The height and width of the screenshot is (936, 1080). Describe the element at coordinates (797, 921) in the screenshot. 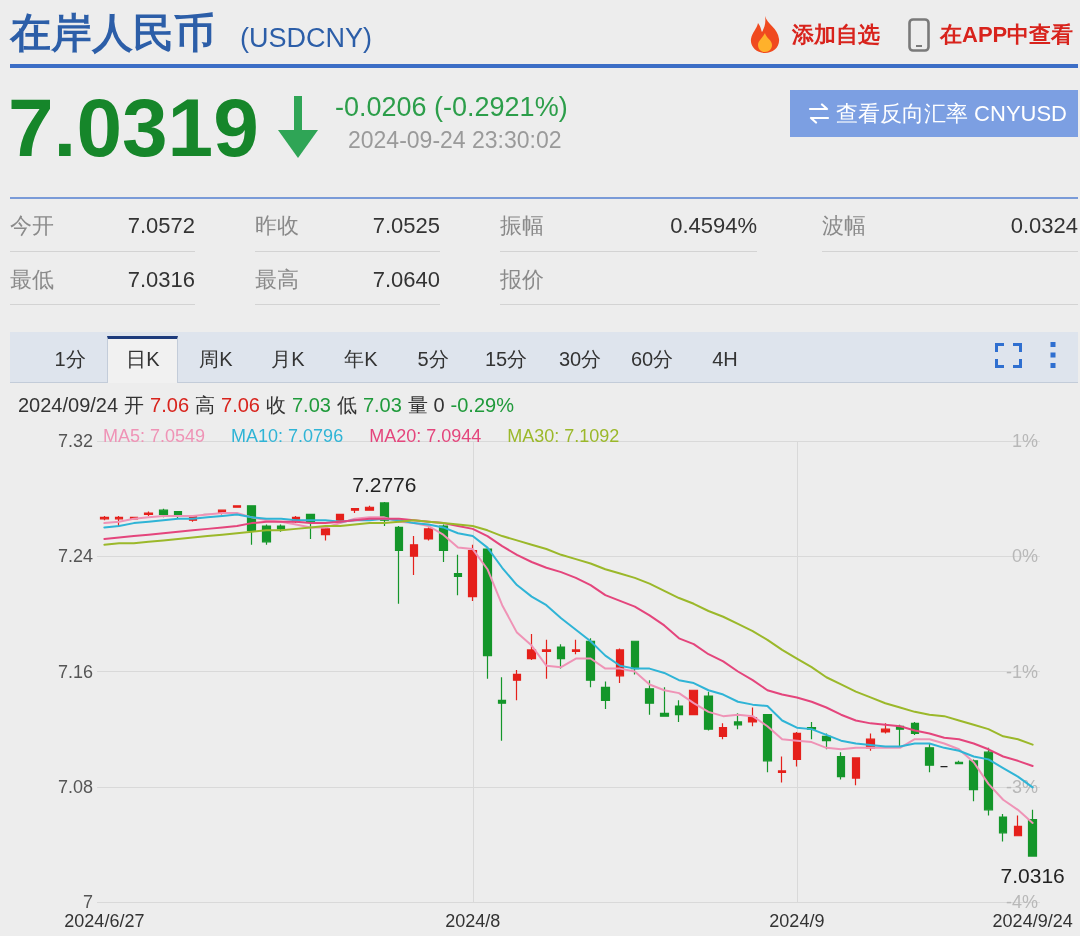

I see `x-tick-label: 2024/9` at that location.